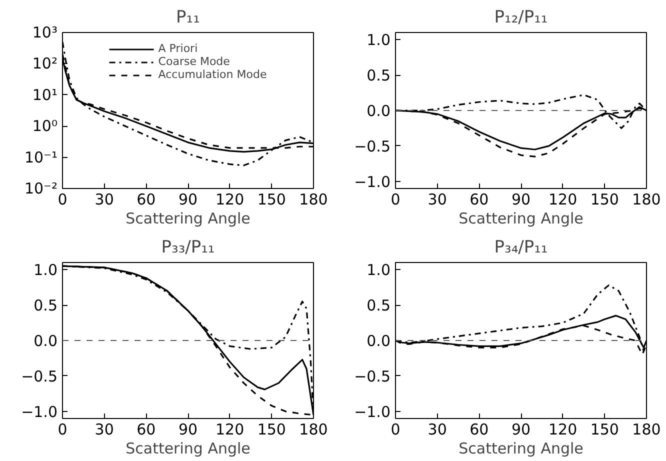 The image size is (666, 461). I want to click on chart-title: P₁₂/P₁₁, so click(521, 18).